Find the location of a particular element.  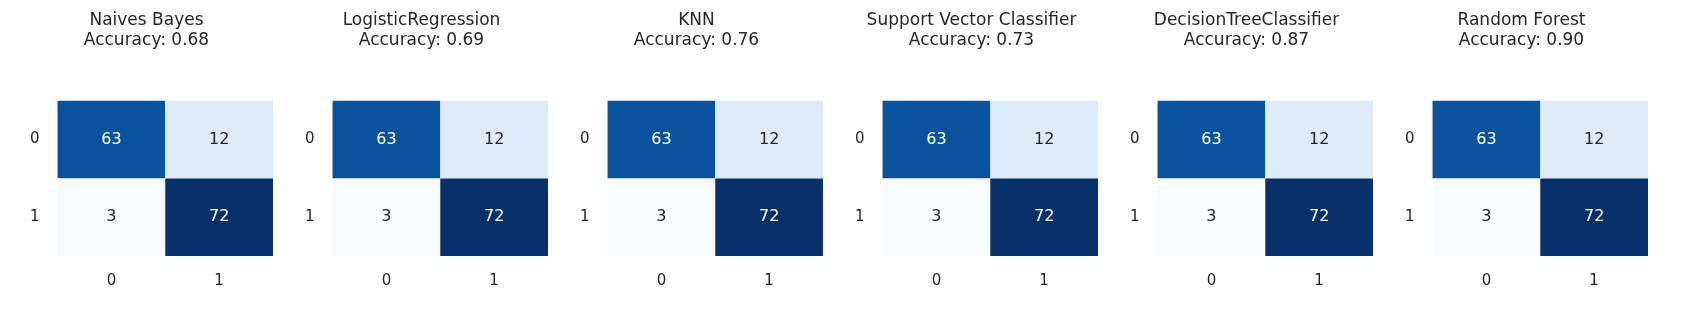

chart-subtitle: Accuracy: 0.76 is located at coordinates (696, 39).